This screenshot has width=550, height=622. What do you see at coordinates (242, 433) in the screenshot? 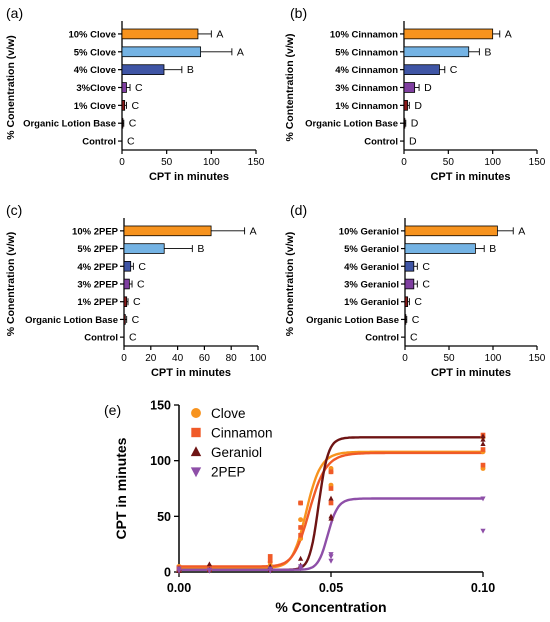
I see `legend-label: Cinnamon` at bounding box center [242, 433].